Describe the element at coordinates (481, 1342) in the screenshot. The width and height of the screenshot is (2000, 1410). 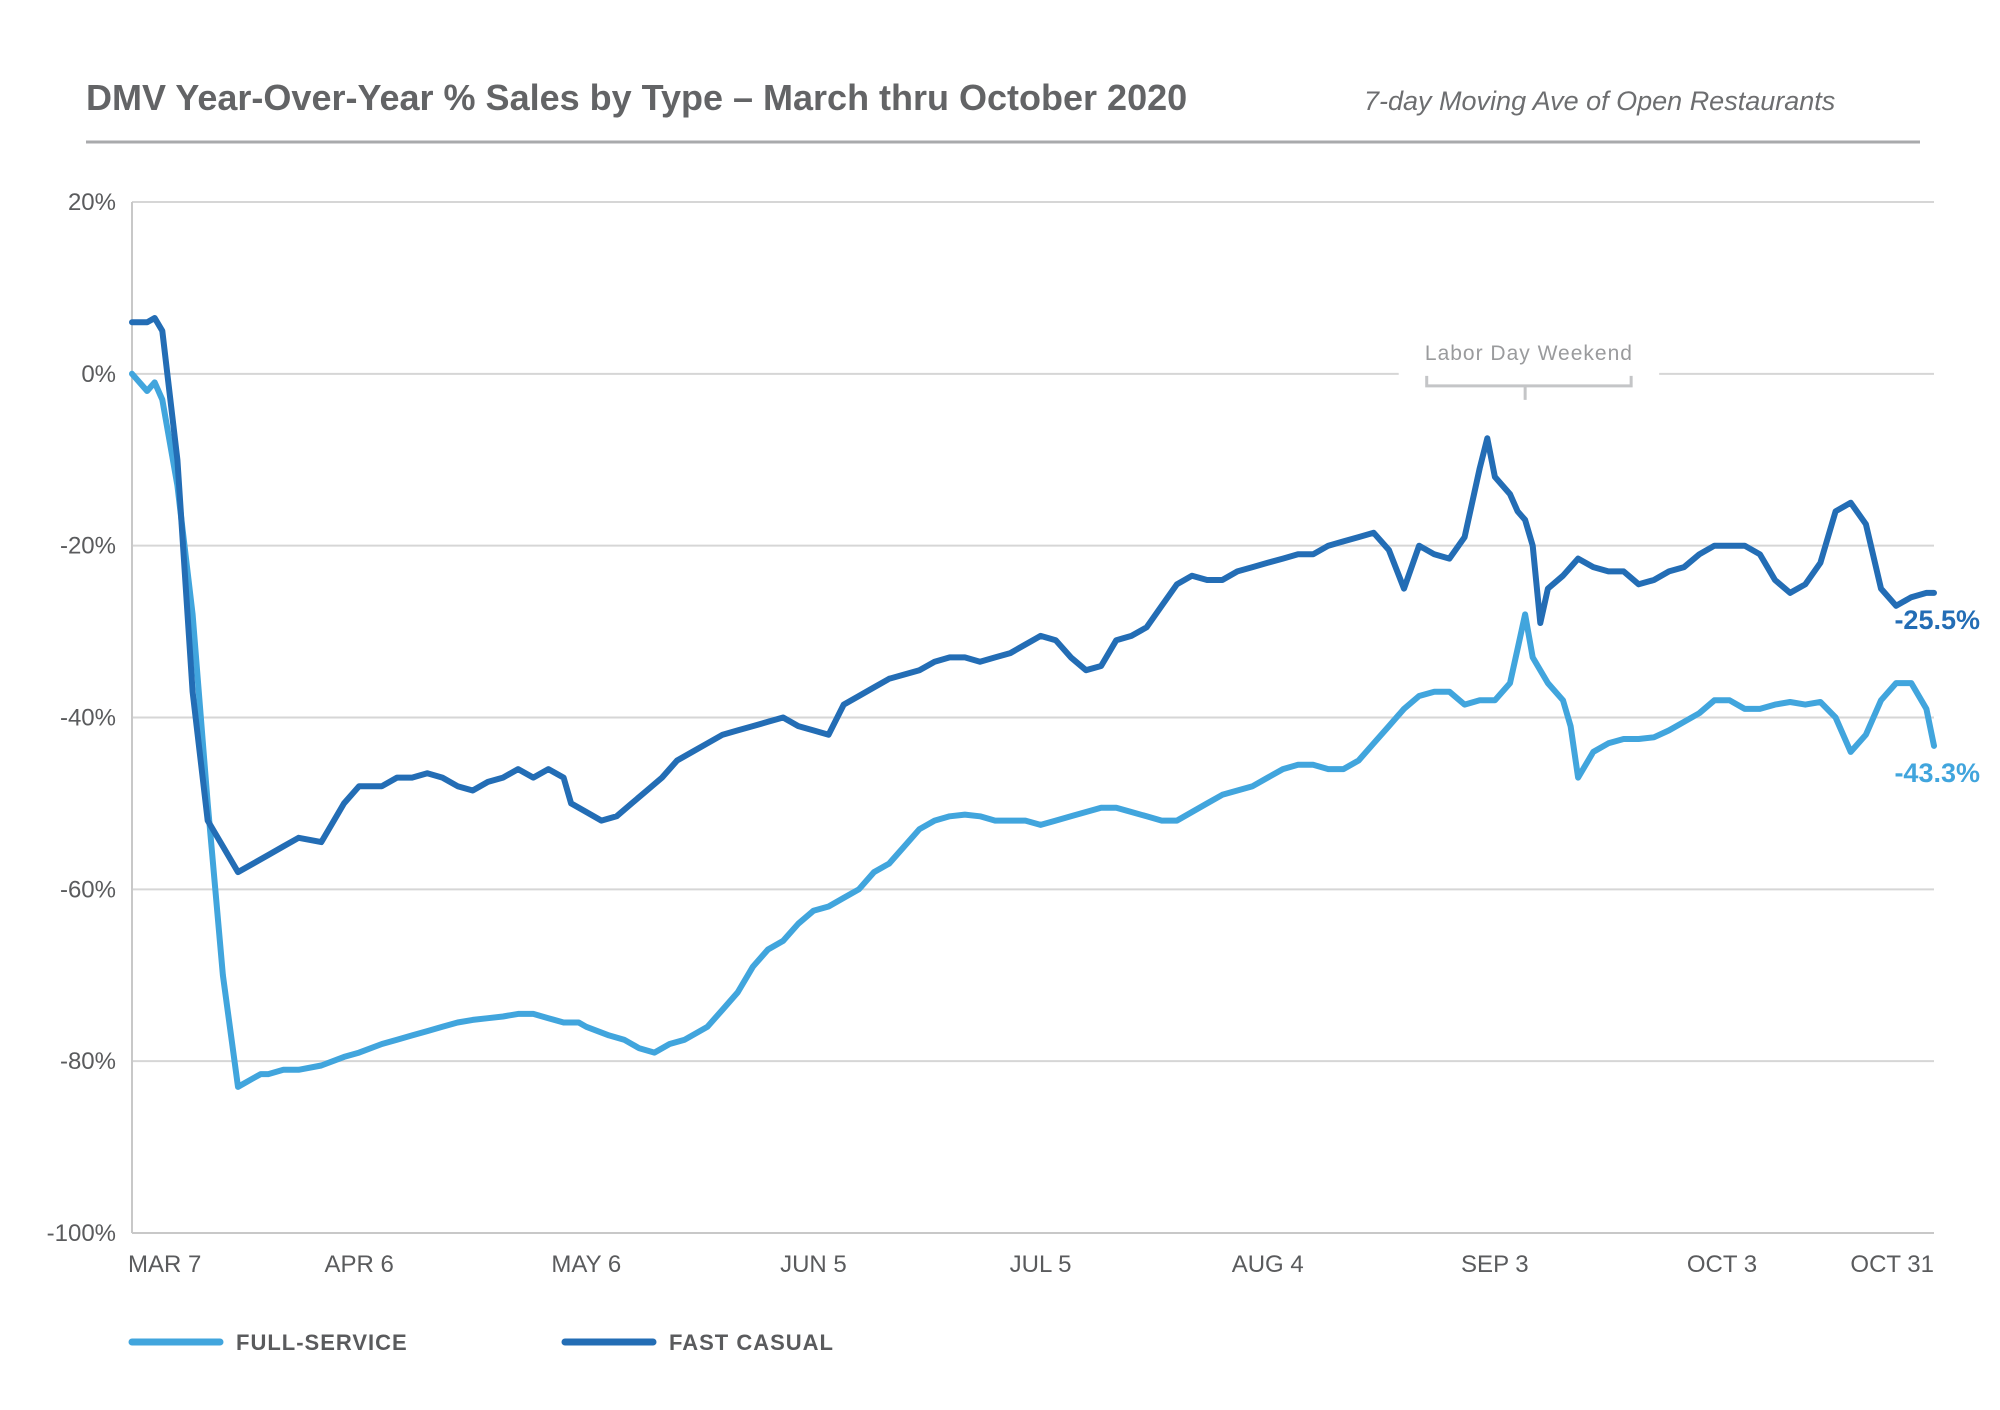
I see `legend: FULL-SERVICE FAST CASUAL` at that location.